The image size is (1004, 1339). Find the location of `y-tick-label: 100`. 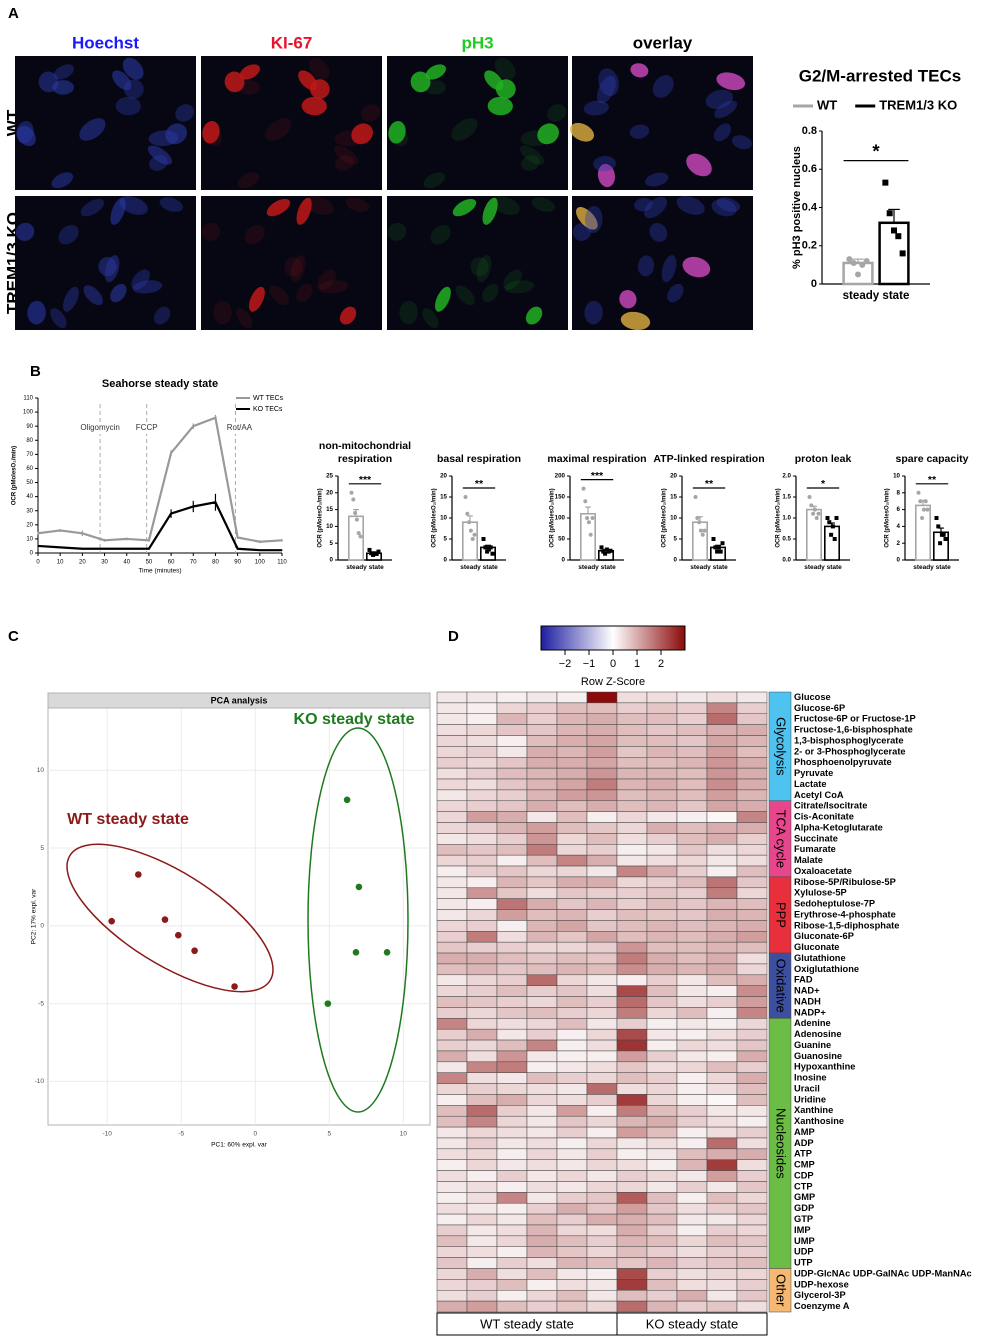

y-tick-label: 100 is located at coordinates (560, 518).